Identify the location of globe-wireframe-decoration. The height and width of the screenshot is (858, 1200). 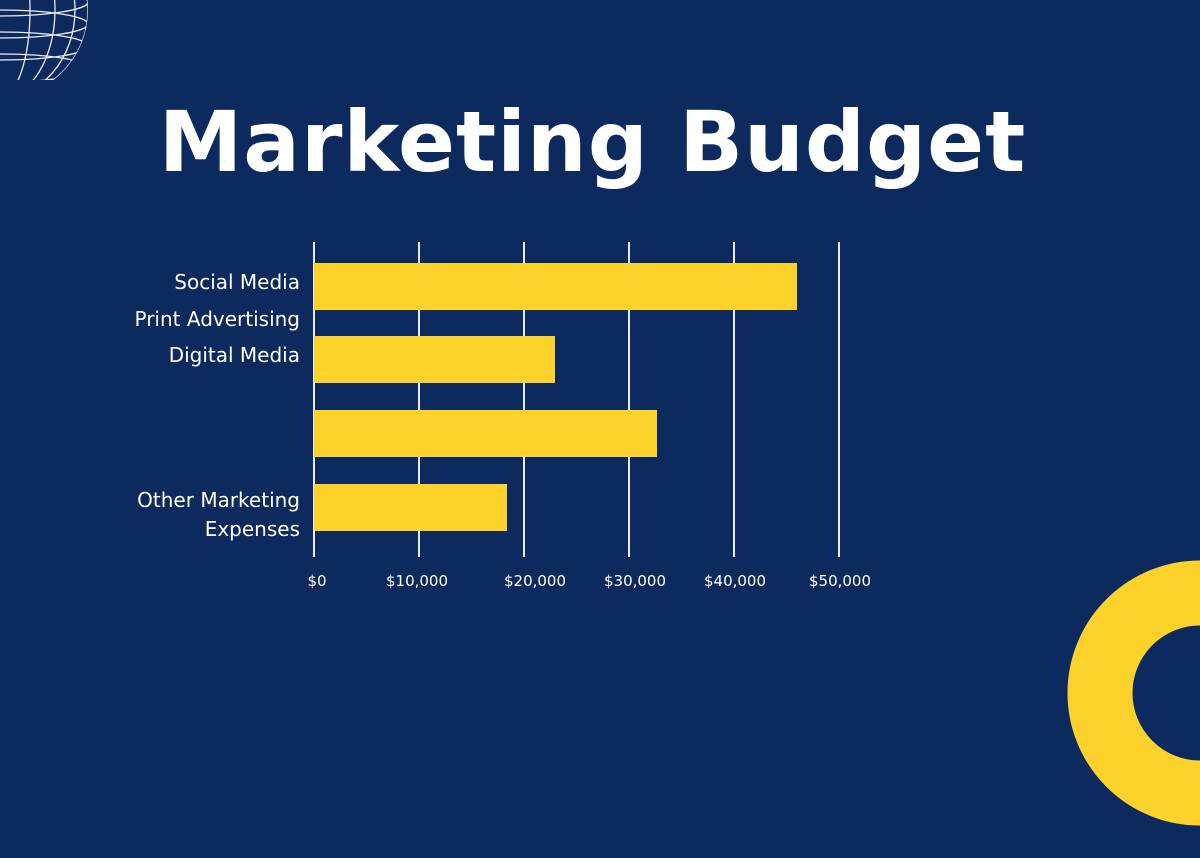
(44, 40).